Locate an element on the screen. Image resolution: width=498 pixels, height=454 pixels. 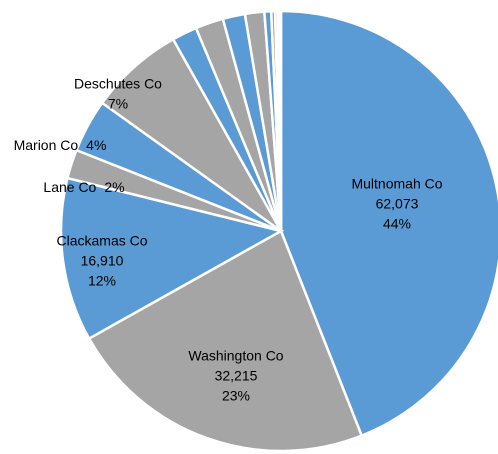
percent-label: 4% is located at coordinates (96, 145).